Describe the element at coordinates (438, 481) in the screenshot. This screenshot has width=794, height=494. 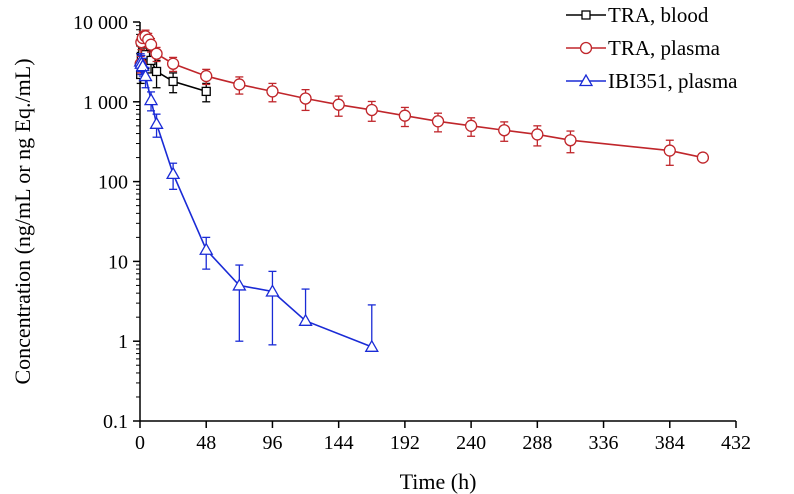
I see `x-axis-title: Time (h)` at that location.